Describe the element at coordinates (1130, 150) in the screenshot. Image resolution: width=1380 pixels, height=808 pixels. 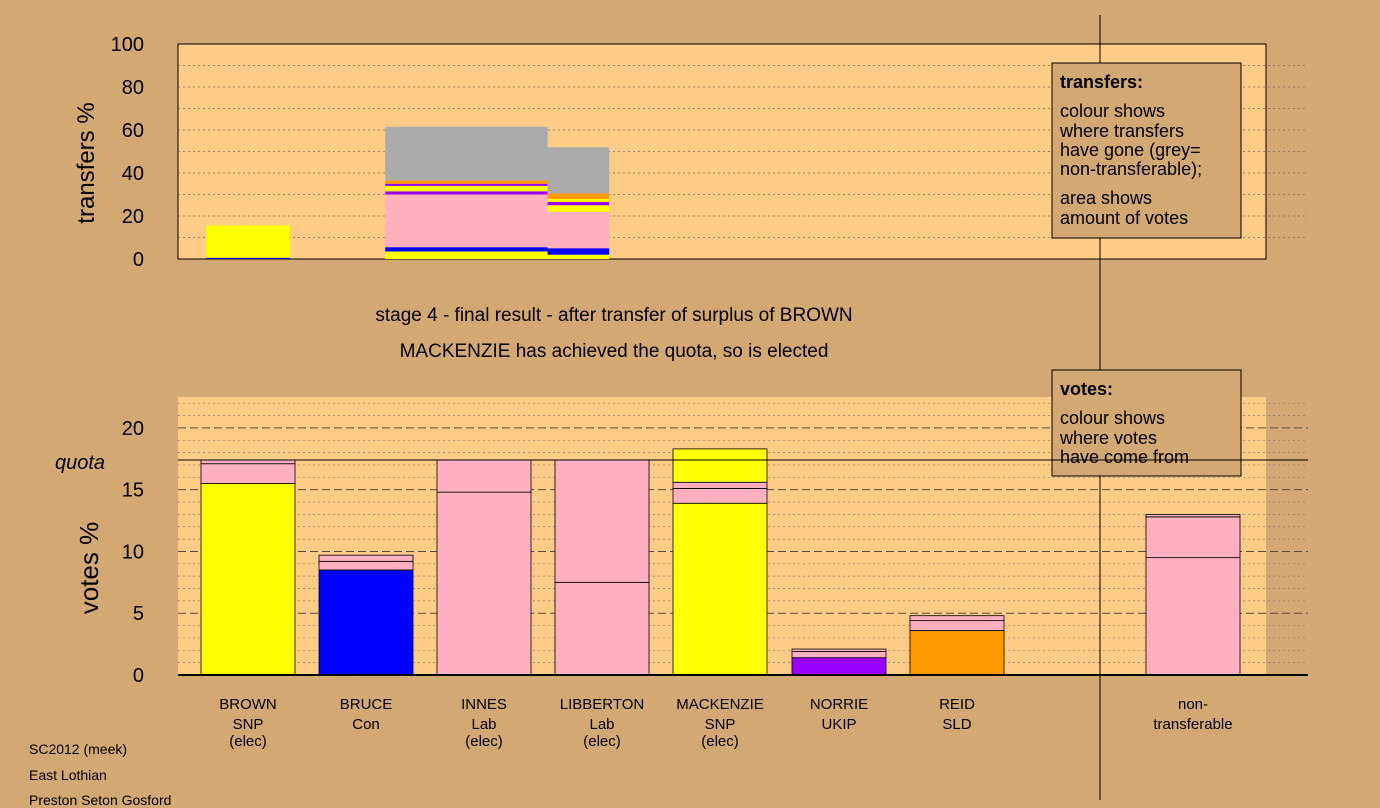
I see `transfers-legend-line: have gone (grey=` at that location.